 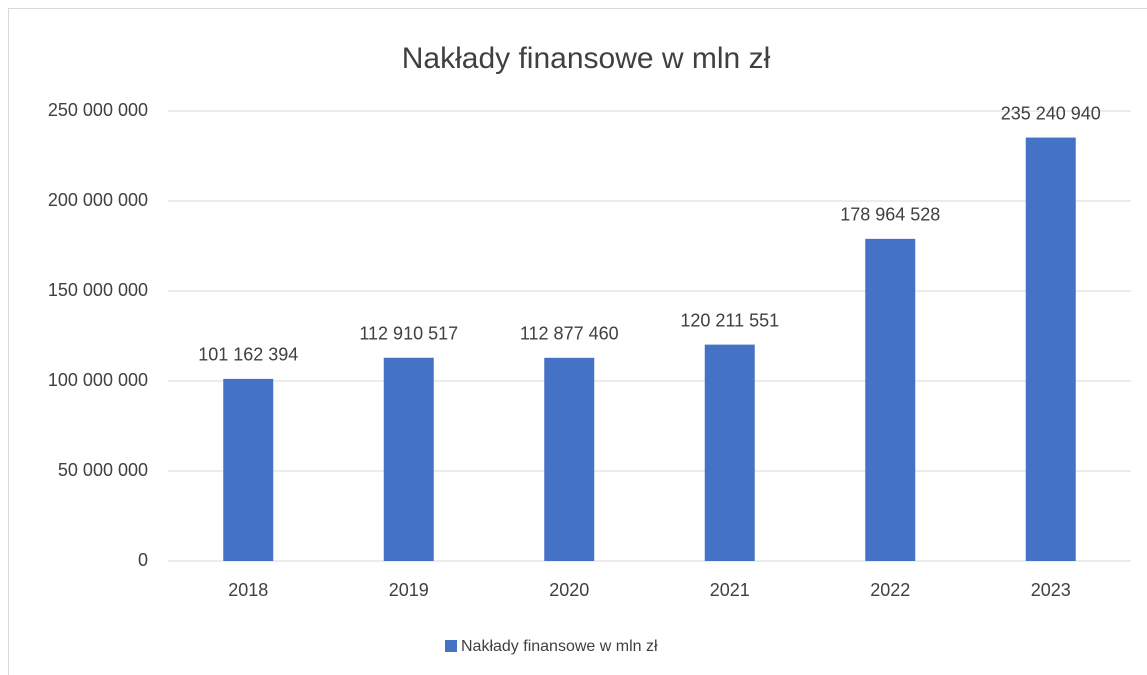 I want to click on chart-title: Nakłady finansowe w mln zł, so click(x=586, y=58).